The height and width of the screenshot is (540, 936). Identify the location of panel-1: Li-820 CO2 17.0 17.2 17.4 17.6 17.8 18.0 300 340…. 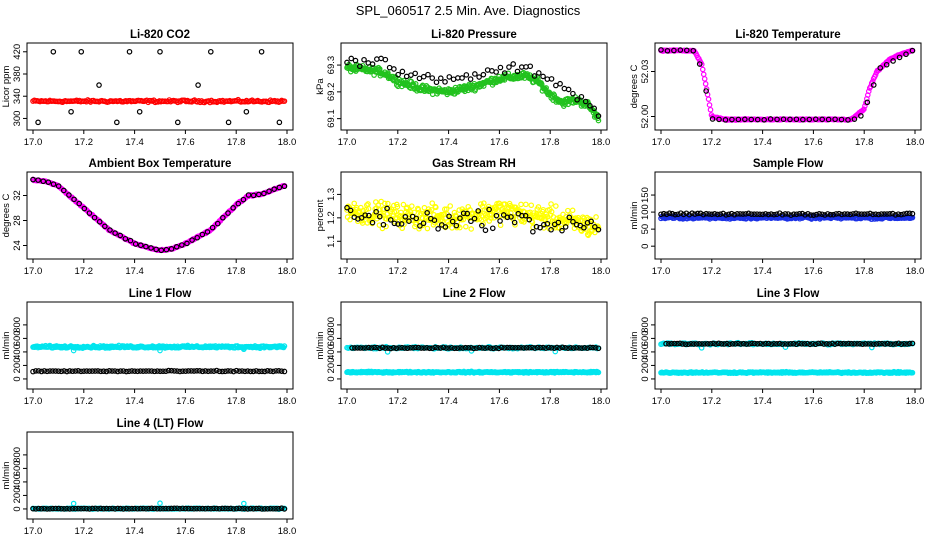
(148, 88).